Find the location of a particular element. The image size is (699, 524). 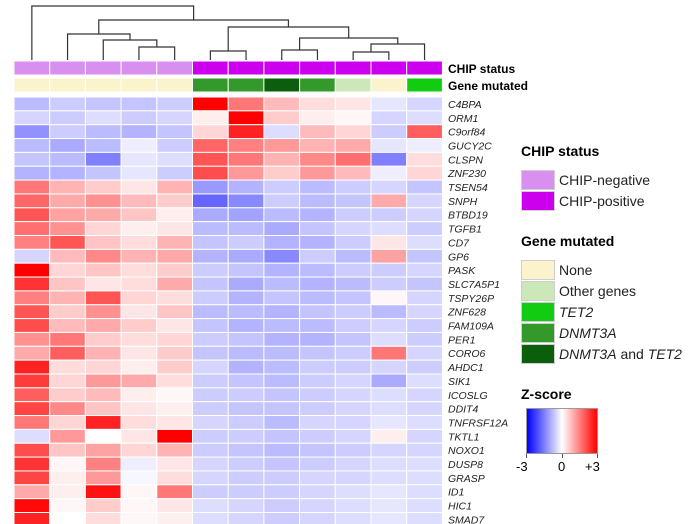

chip-negative-swatch is located at coordinates (538, 180).